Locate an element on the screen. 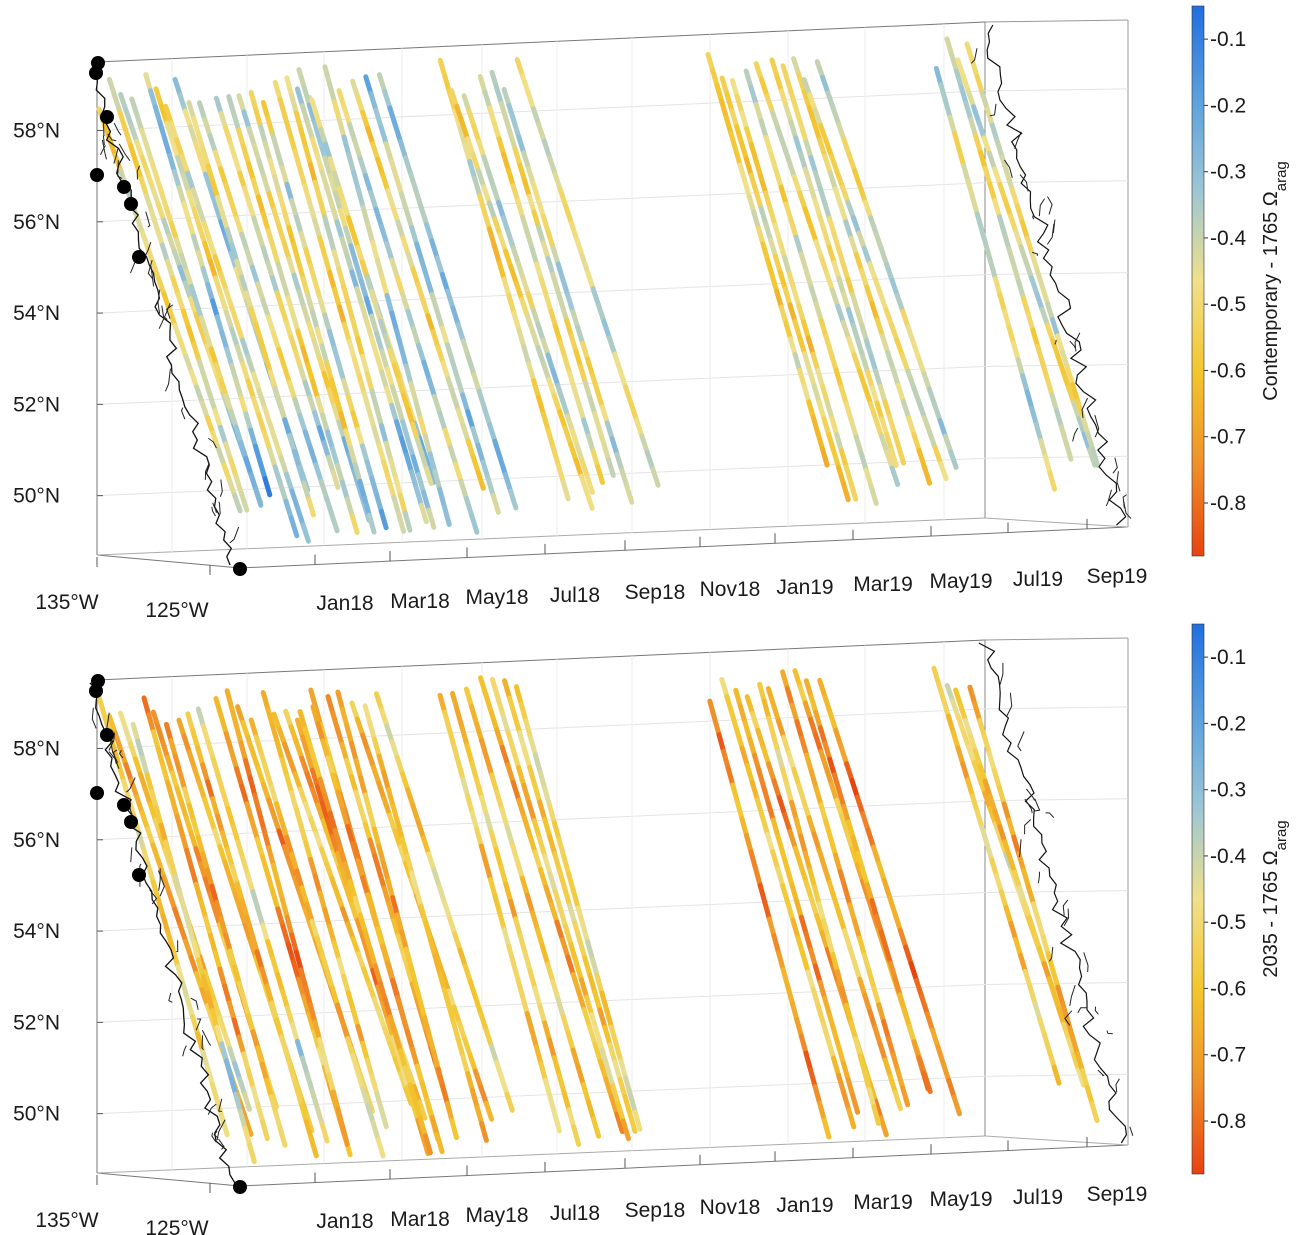  time-tick-label: May19 is located at coordinates (960, 581).